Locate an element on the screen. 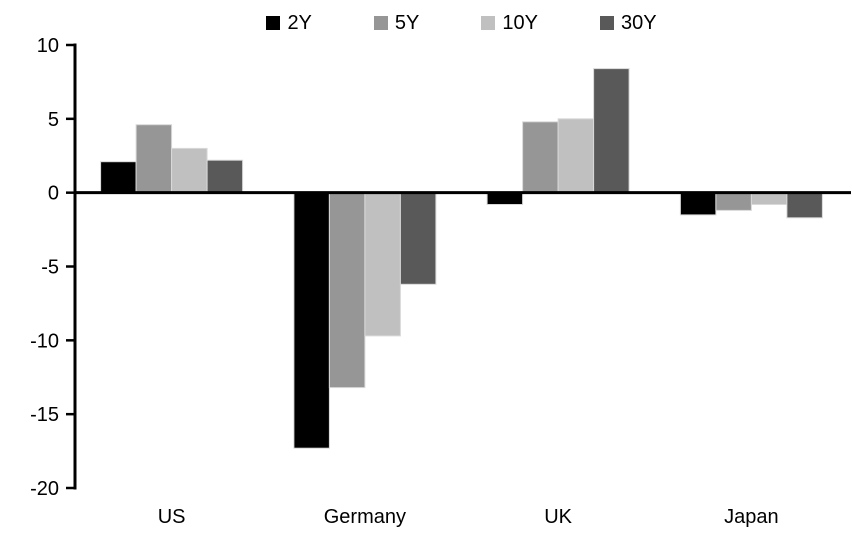  x-category-label-japan: Japan is located at coordinates (751, 517).